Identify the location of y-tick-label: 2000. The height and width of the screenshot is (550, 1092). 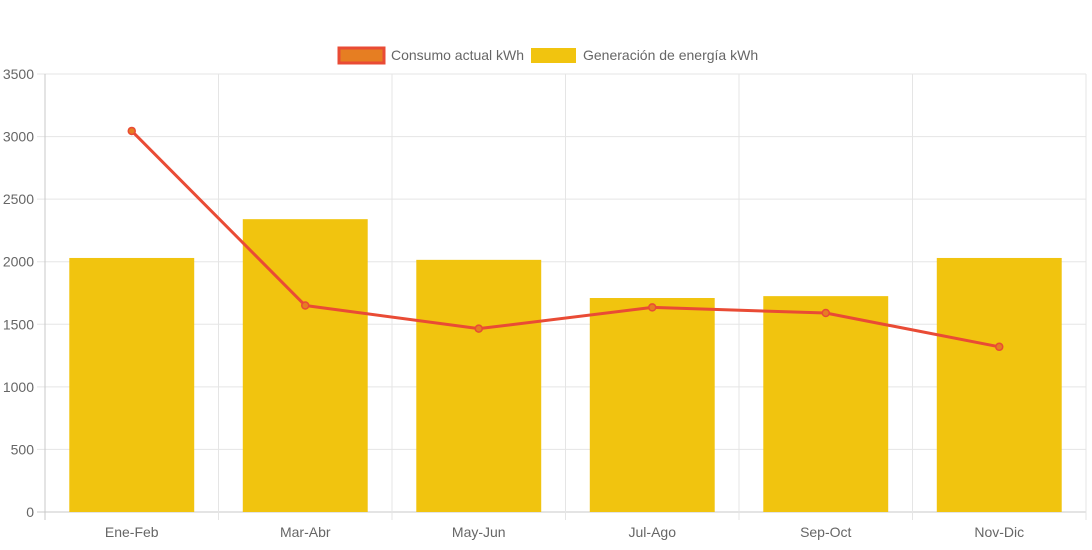
(18, 262).